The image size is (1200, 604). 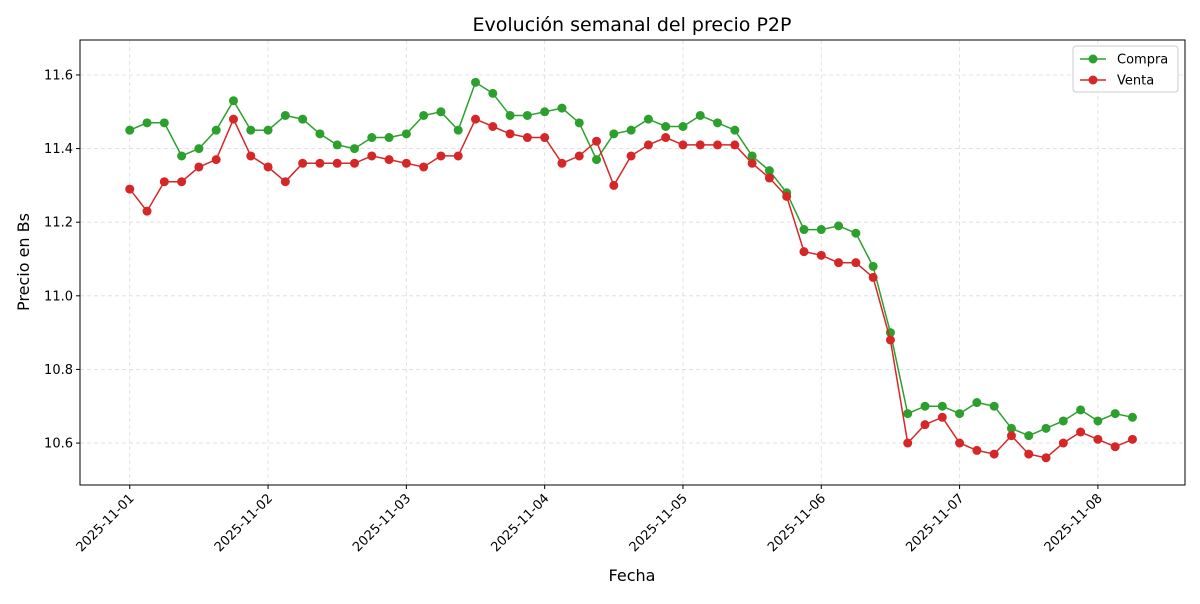 I want to click on legend: Compra Venta, so click(x=1125, y=69).